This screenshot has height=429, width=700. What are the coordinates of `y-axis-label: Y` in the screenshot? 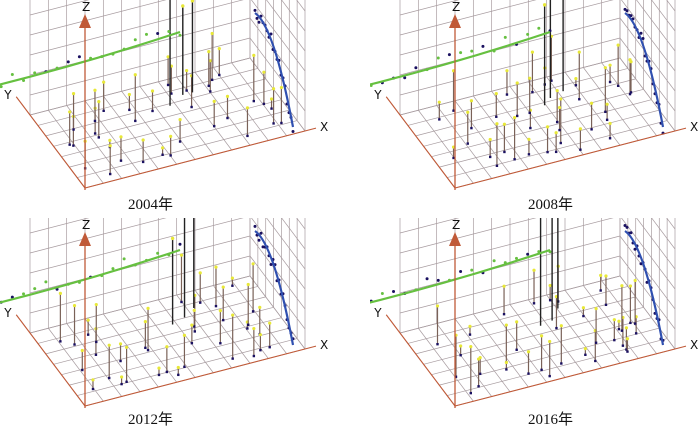 It's located at (377, 95).